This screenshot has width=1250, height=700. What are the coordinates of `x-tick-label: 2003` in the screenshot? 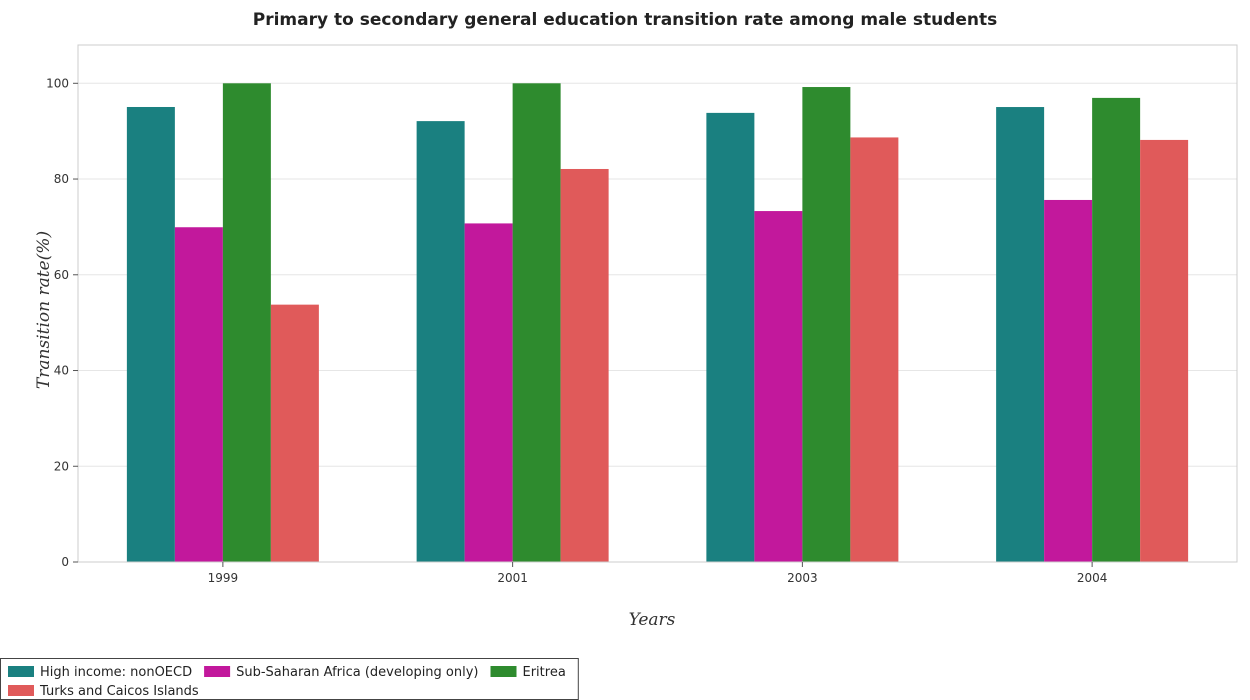 It's located at (802, 578).